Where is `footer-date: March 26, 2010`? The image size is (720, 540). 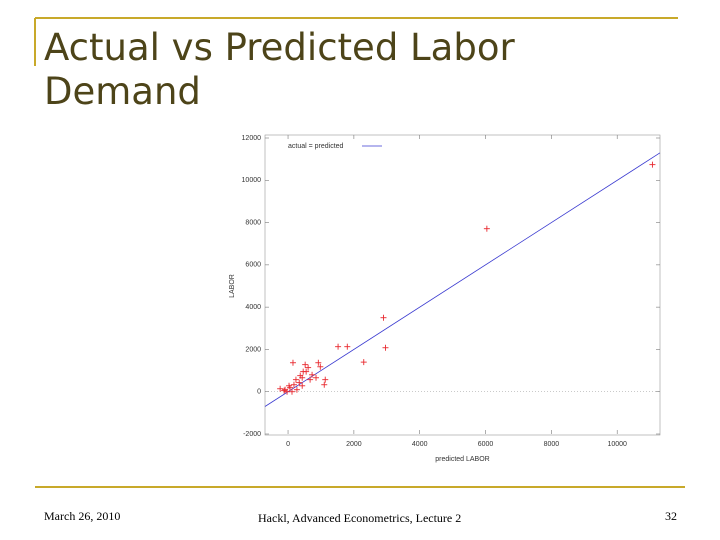
footer-date: March 26, 2010 is located at coordinates (82, 516).